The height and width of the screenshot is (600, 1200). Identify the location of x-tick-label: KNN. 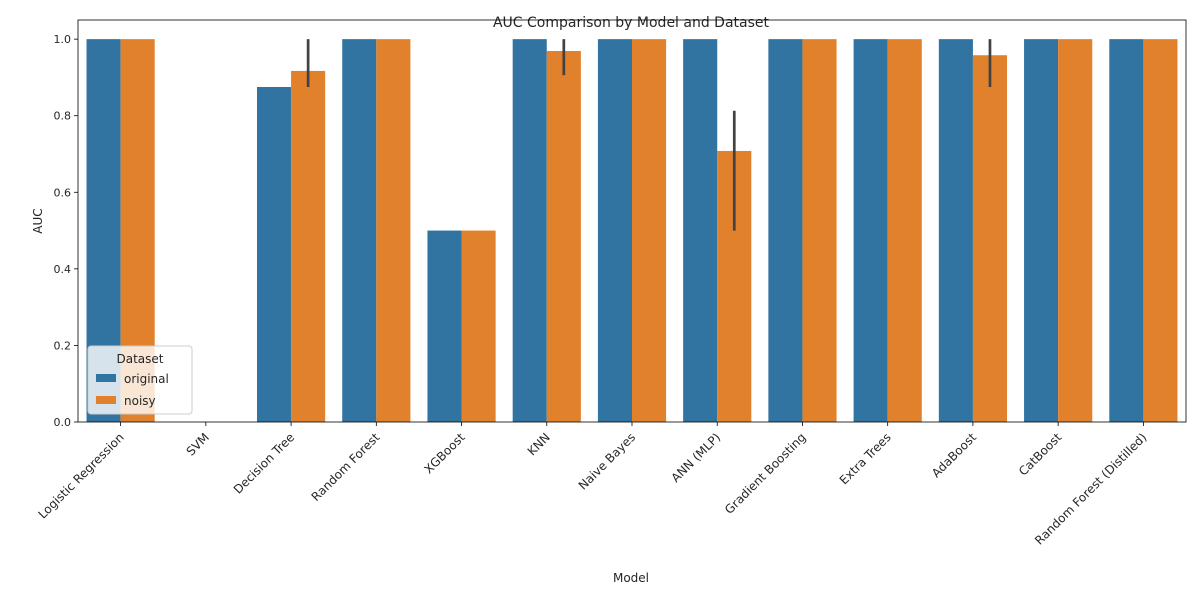
(539, 444).